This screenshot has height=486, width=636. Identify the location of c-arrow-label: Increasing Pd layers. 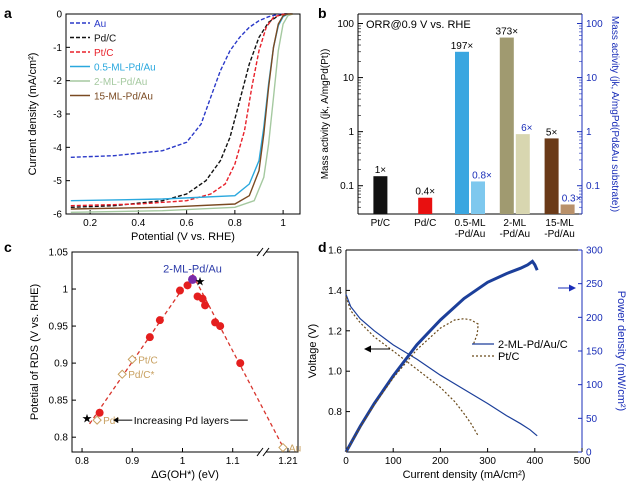
(181, 421).